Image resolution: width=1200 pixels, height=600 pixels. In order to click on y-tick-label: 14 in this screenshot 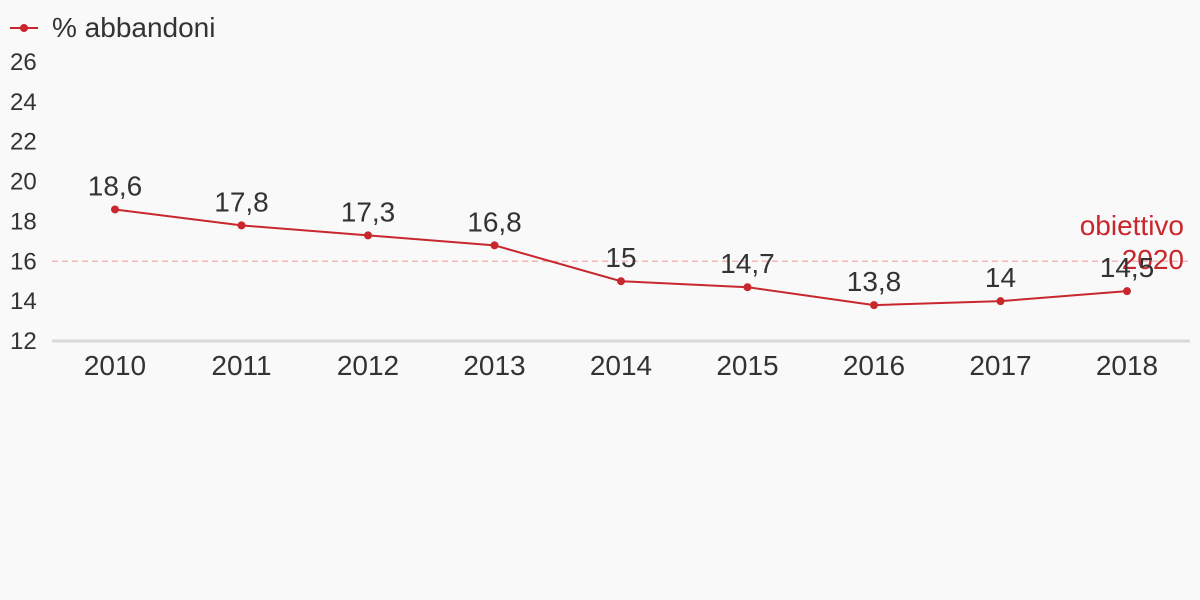, I will do `click(23, 301)`.